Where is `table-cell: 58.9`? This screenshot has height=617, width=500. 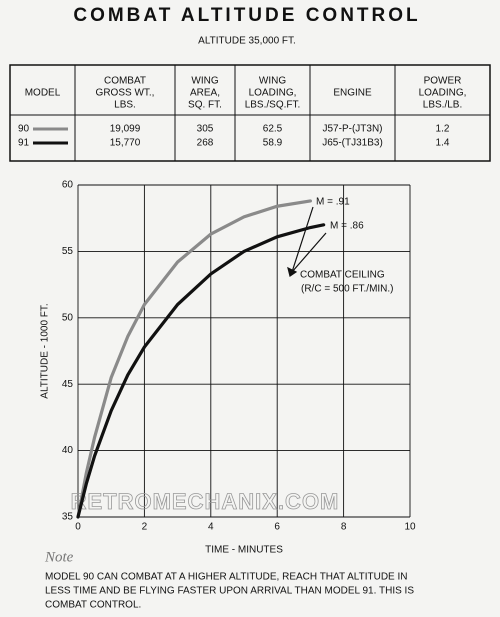 table-cell: 58.9 is located at coordinates (273, 143).